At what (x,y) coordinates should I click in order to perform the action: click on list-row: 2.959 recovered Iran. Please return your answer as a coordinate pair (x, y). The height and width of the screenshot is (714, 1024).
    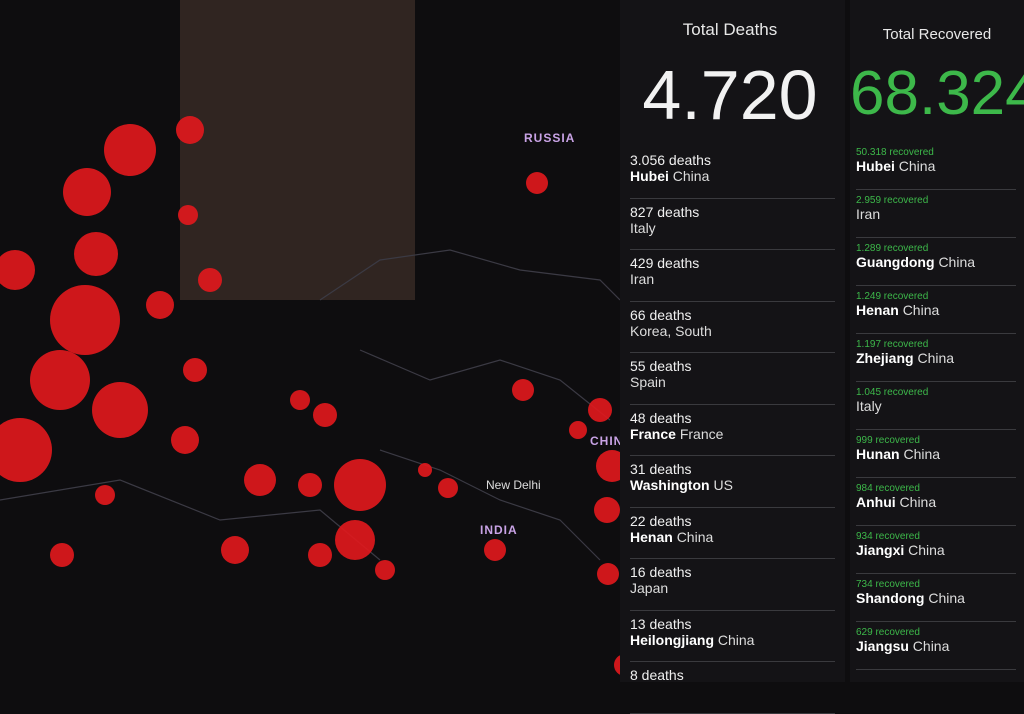
    Looking at the image, I should click on (936, 216).